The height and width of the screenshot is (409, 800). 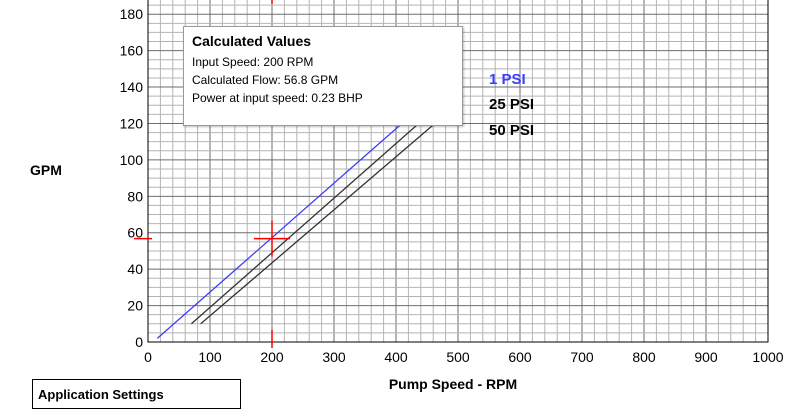 I want to click on x-tick-label: 100, so click(x=210, y=357).